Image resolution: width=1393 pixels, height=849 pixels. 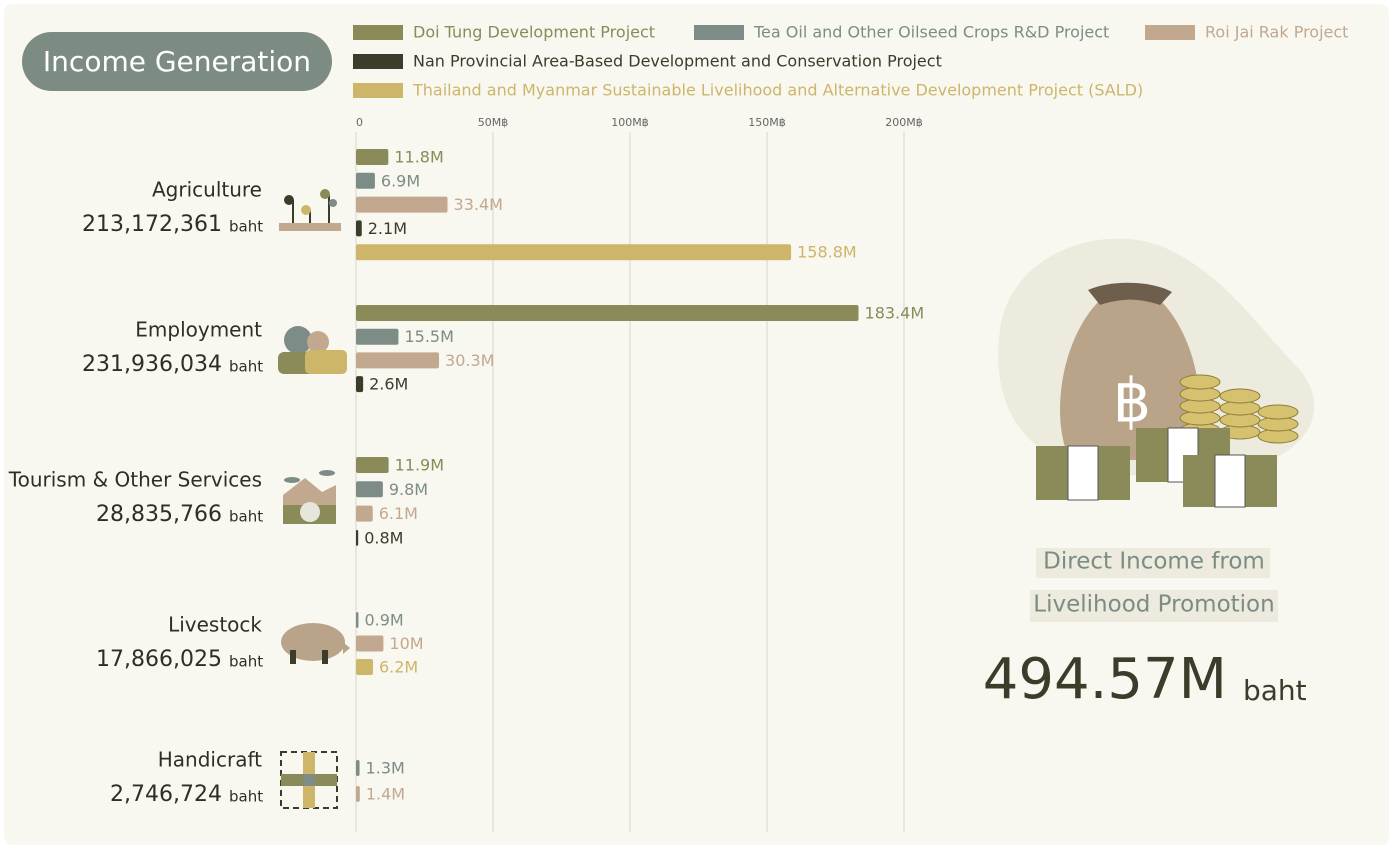 What do you see at coordinates (359, 122) in the screenshot?
I see `x-tick-label: 0` at bounding box center [359, 122].